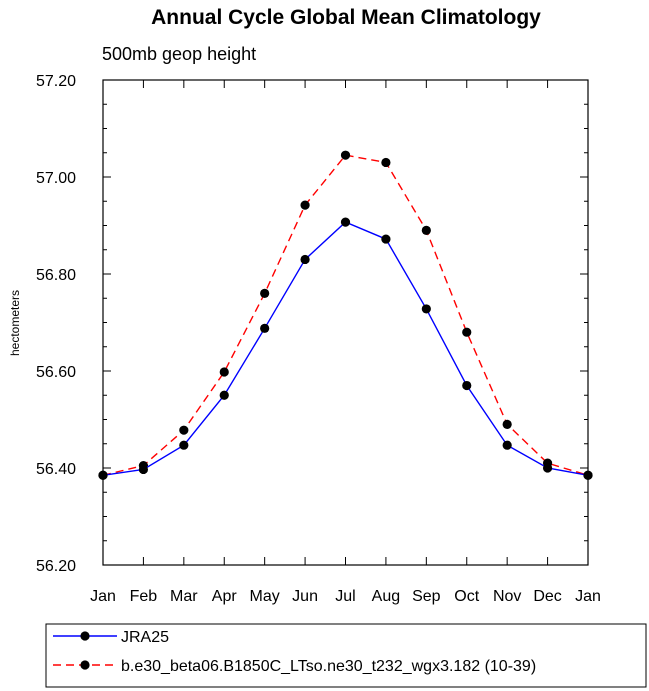  I want to click on y-tick-label: 57.20, so click(56, 81).